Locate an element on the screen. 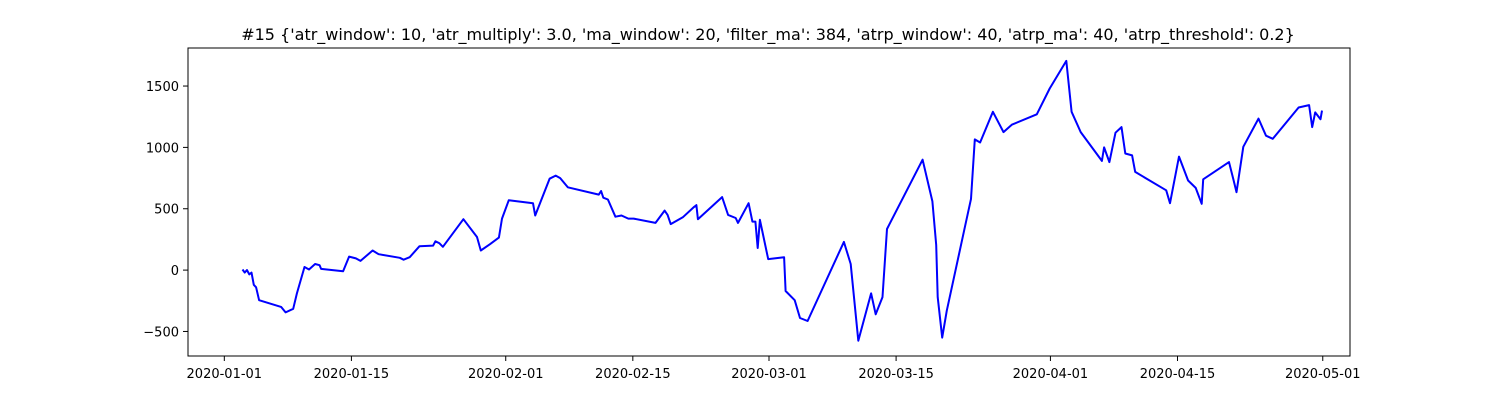 The width and height of the screenshot is (1500, 400). x-tick-label: 2020-01-01 is located at coordinates (225, 374).